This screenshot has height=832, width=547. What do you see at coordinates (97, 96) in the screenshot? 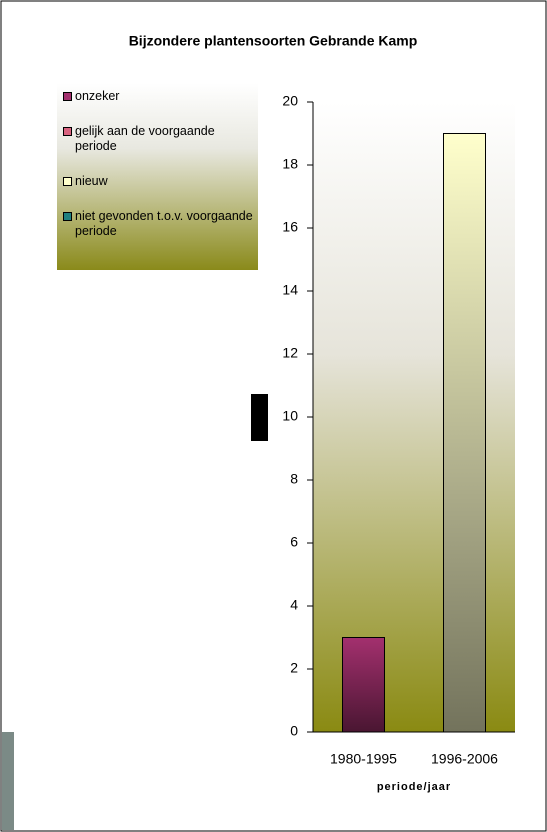
I see `legend-label: onzeker` at bounding box center [97, 96].